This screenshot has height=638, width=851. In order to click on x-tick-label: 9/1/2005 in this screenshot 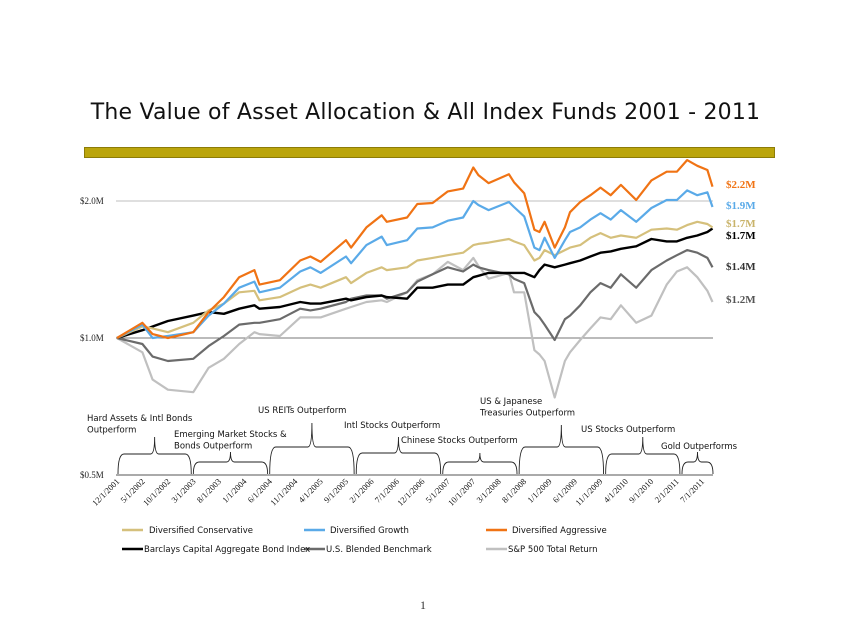, I will do `click(336, 490)`.